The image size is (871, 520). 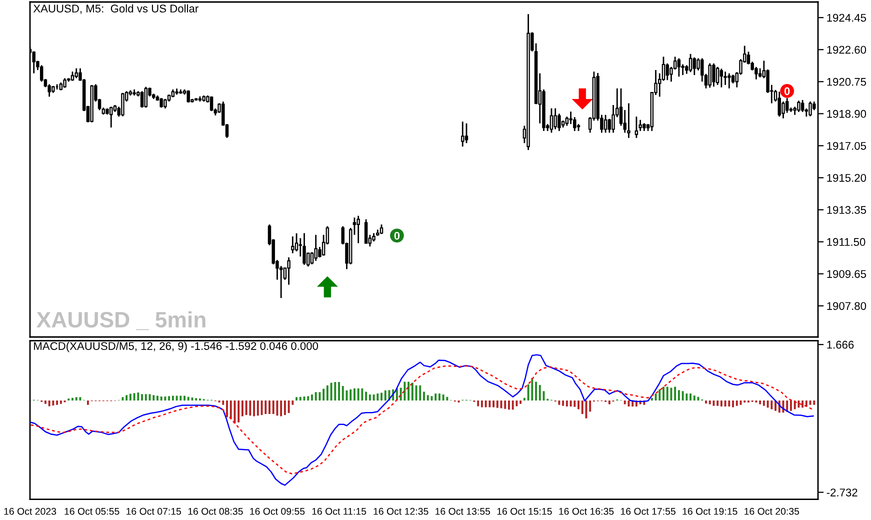 What do you see at coordinates (176, 347) in the screenshot?
I see `chart-title: MACD(XAUUSD/M5, 12, 26, 9) -1.546 -1.592 0.046 0.000` at bounding box center [176, 347].